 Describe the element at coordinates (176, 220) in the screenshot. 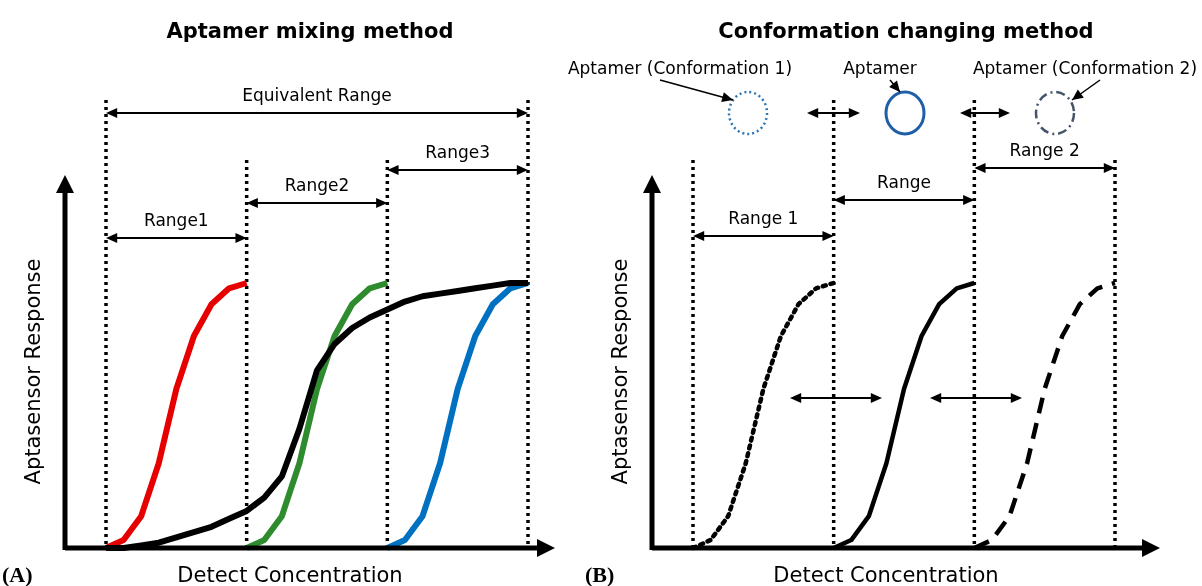

I see `text: Range1` at that location.